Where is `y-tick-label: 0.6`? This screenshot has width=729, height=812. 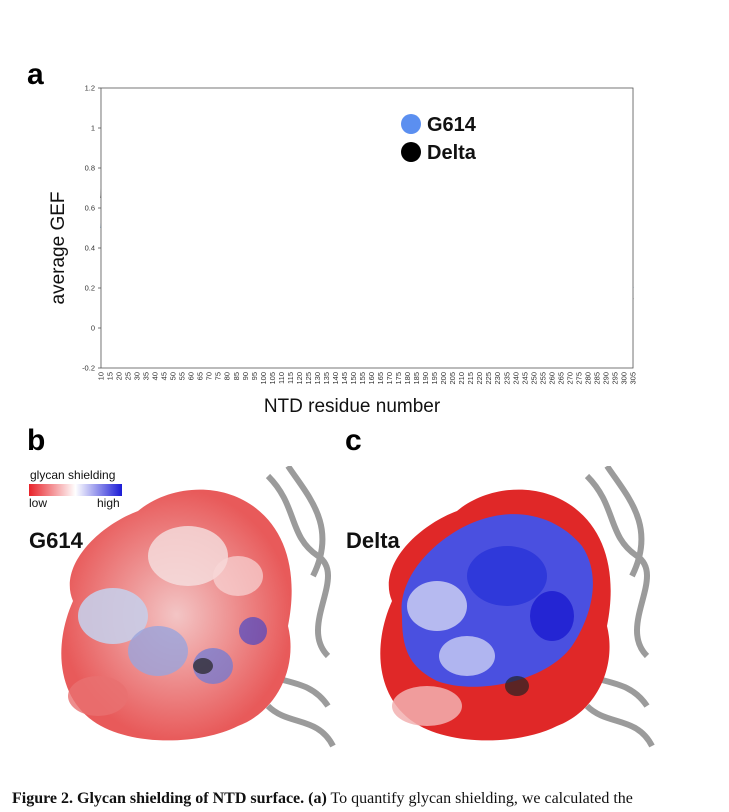
y-tick-label: 0.6 is located at coordinates (90, 208).